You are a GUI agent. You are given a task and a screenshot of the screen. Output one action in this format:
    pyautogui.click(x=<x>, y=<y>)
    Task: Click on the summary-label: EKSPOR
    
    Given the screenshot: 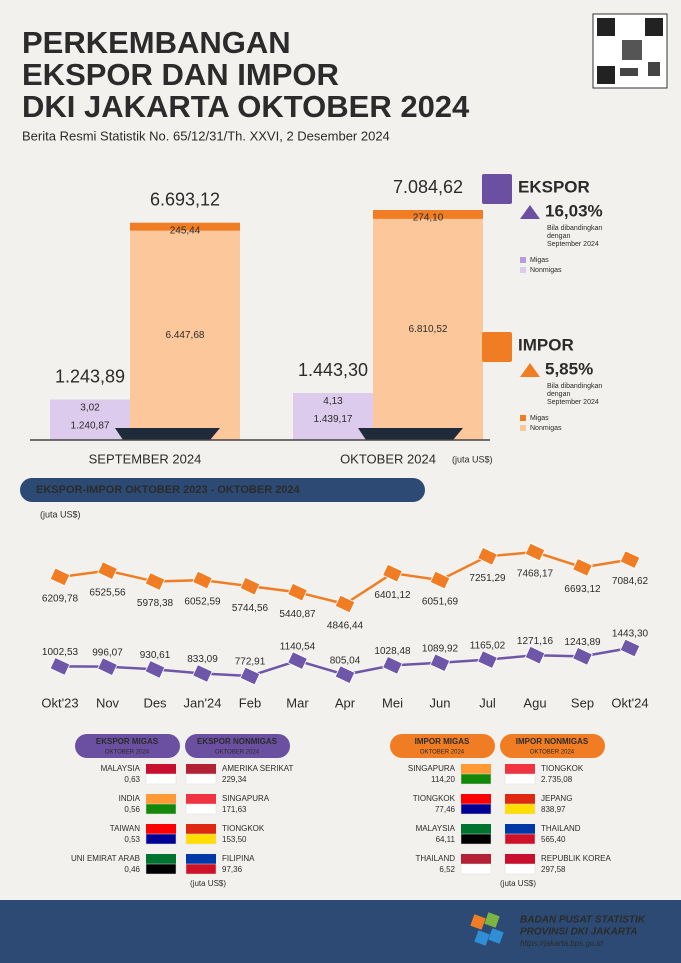 What is the action you would take?
    pyautogui.click(x=554, y=186)
    